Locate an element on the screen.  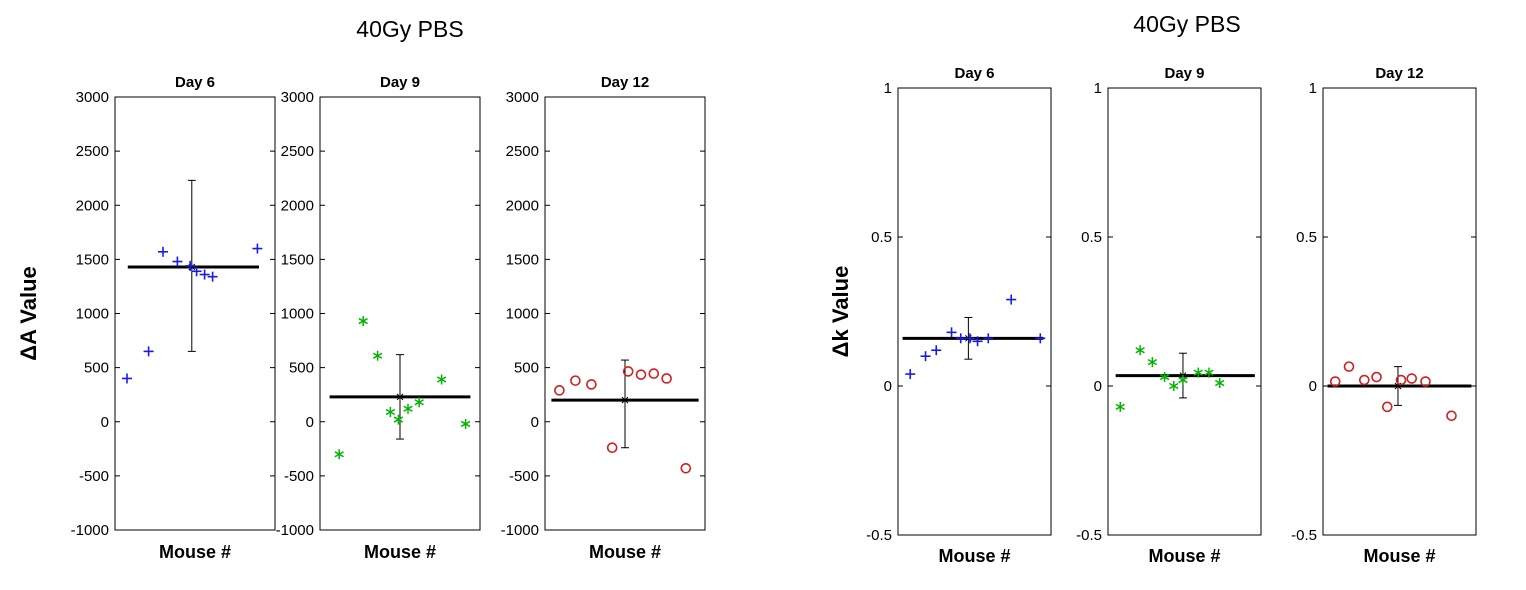
panel-day-6: Day 6 Mouse # 1 0.5 0 -0.5 is located at coordinates (959, 315).